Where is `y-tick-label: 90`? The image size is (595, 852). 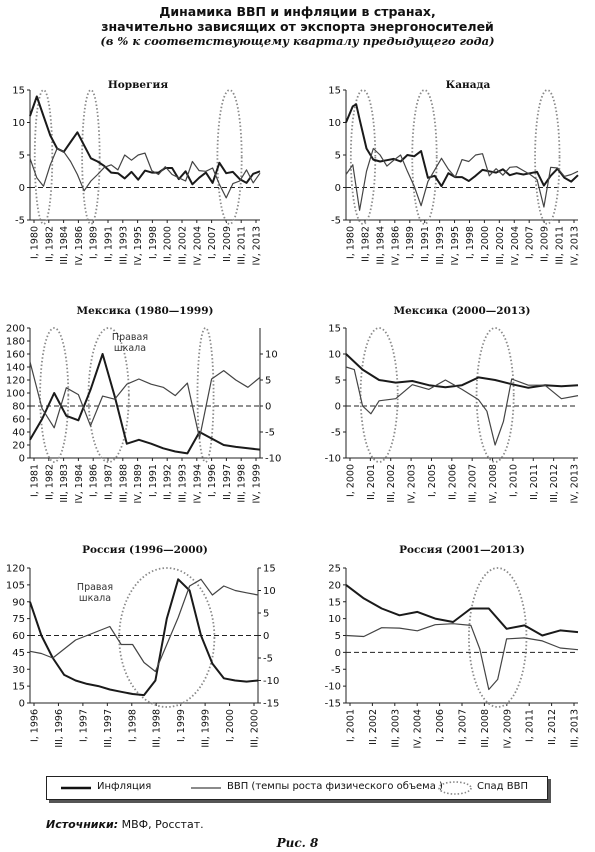 y-tick-label: 90 is located at coordinates (18, 602).